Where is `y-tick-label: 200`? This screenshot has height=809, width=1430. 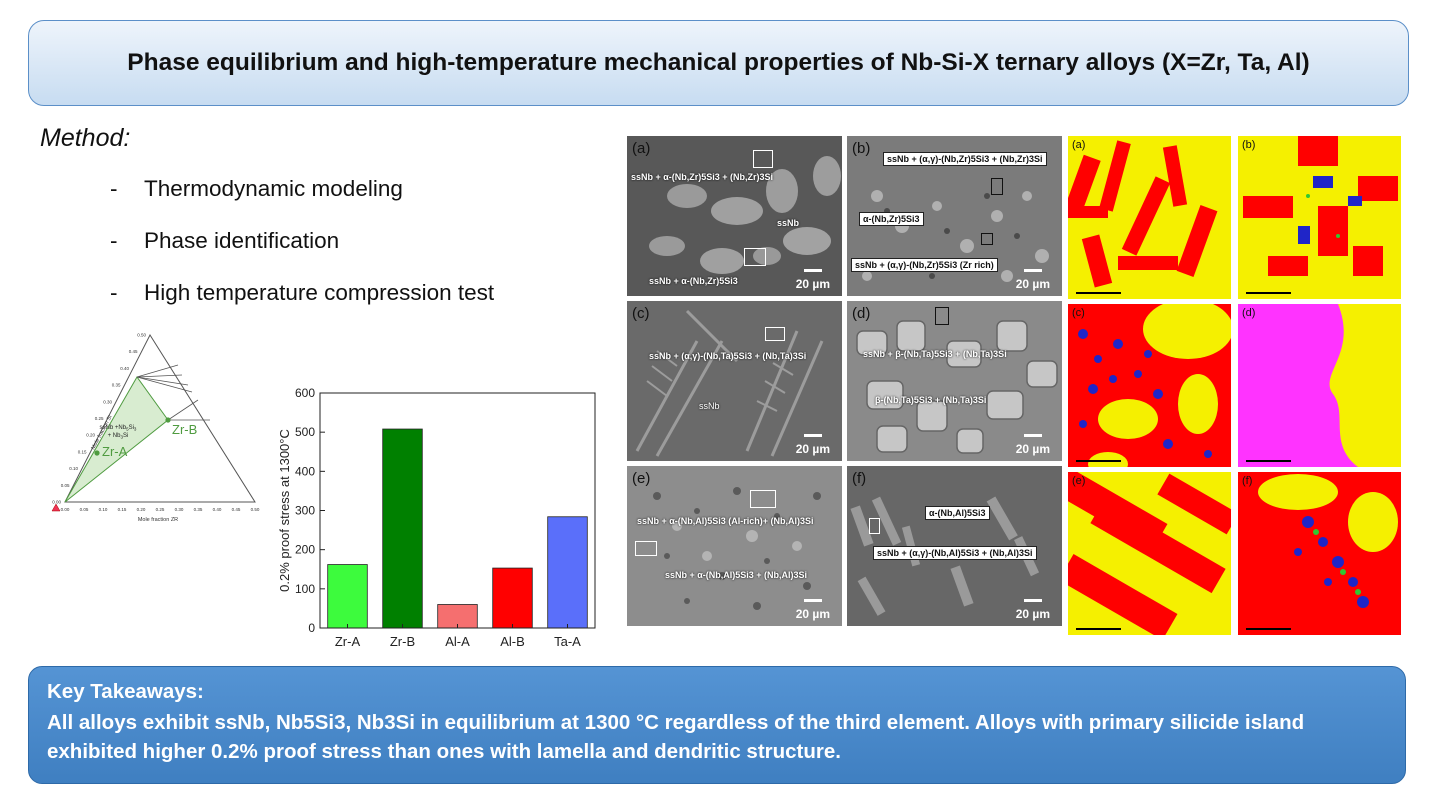
y-tick-label: 200 is located at coordinates (305, 550).